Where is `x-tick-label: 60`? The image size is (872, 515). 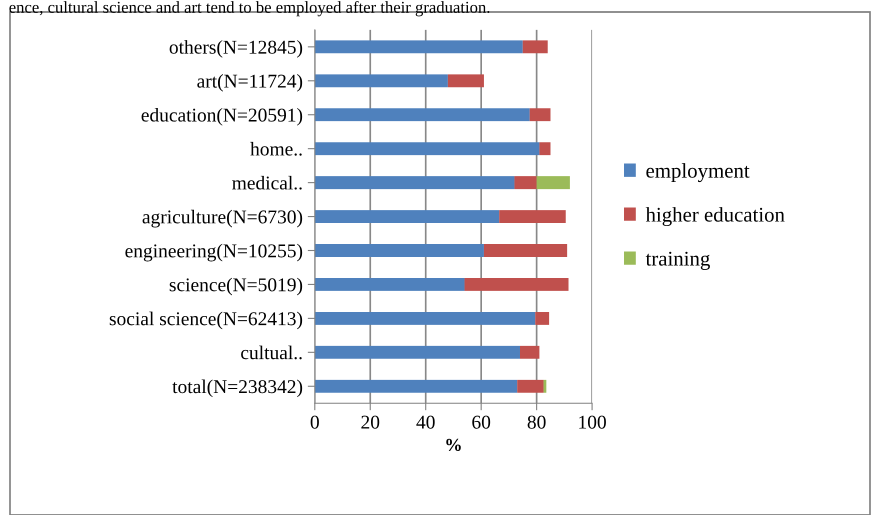 x-tick-label: 60 is located at coordinates (481, 422).